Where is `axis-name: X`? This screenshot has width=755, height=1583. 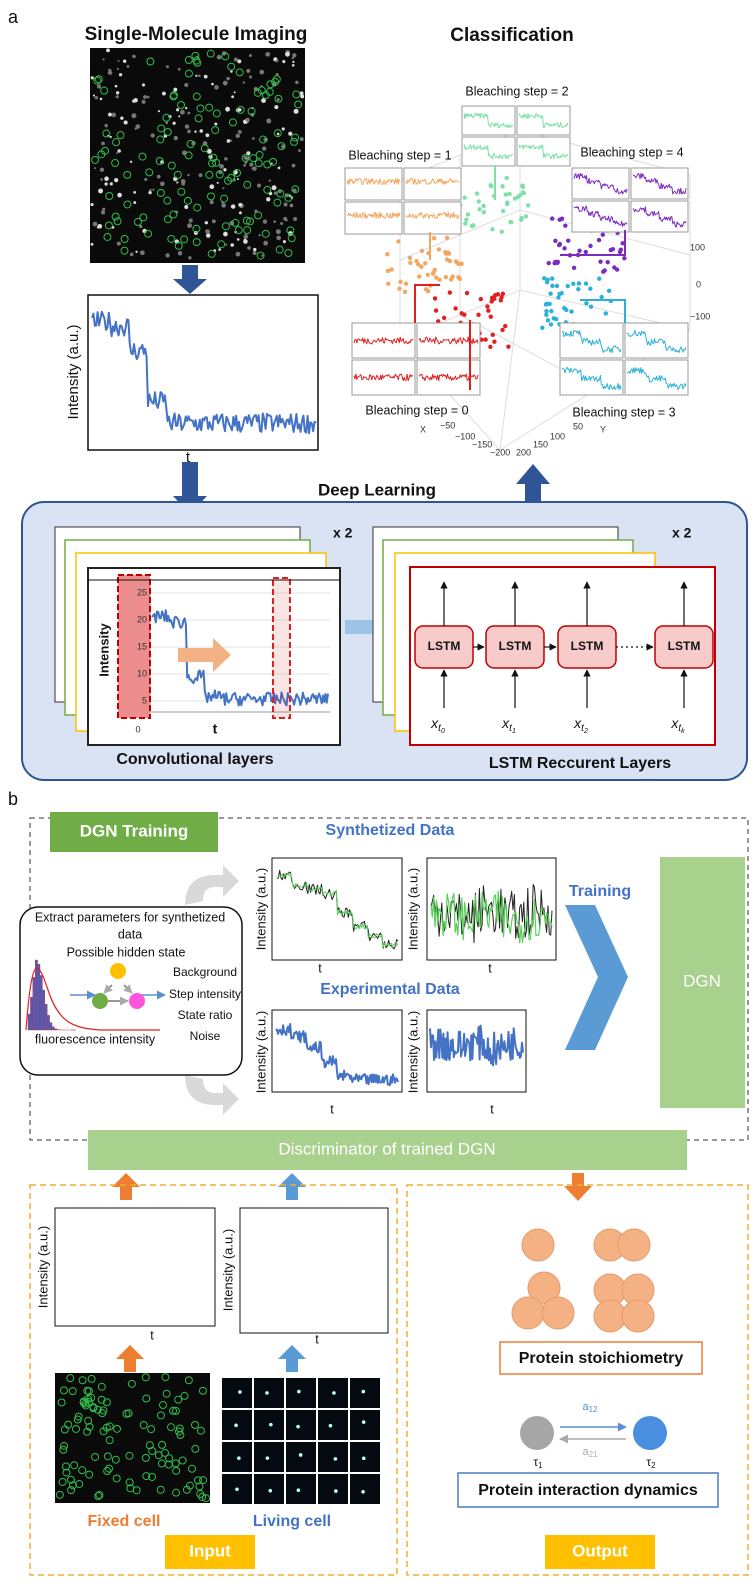
axis-name: X is located at coordinates (423, 429).